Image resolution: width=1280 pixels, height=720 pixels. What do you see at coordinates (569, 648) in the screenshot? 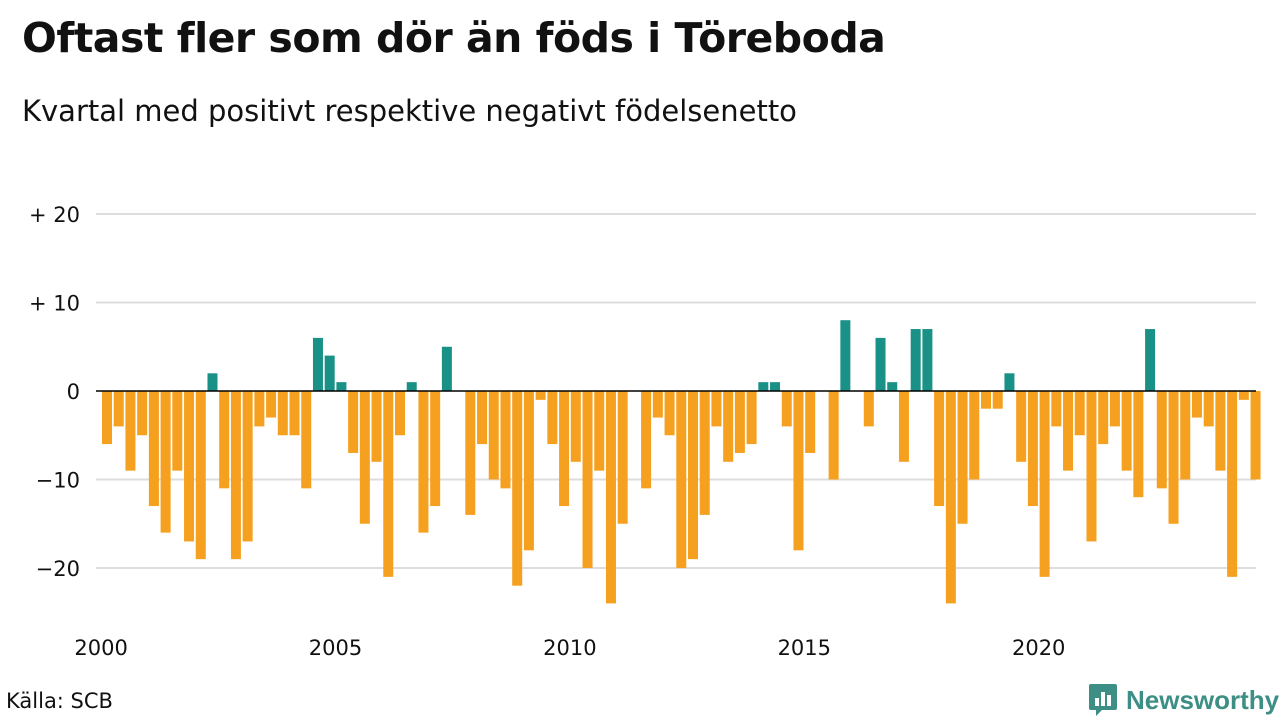
I see `x-tick-label: 2010` at bounding box center [569, 648].